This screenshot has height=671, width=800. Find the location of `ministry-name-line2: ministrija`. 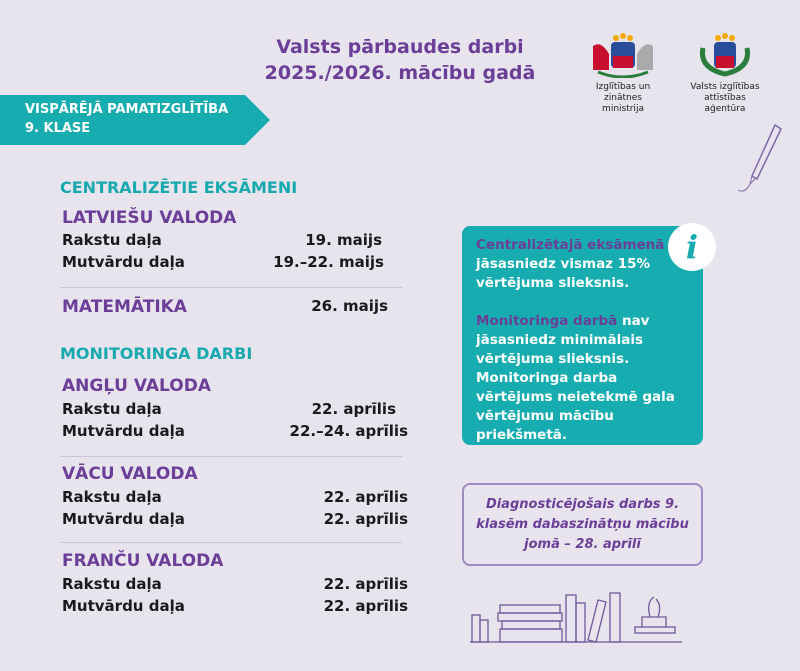

ministry-name-line2: ministrija is located at coordinates (623, 109).